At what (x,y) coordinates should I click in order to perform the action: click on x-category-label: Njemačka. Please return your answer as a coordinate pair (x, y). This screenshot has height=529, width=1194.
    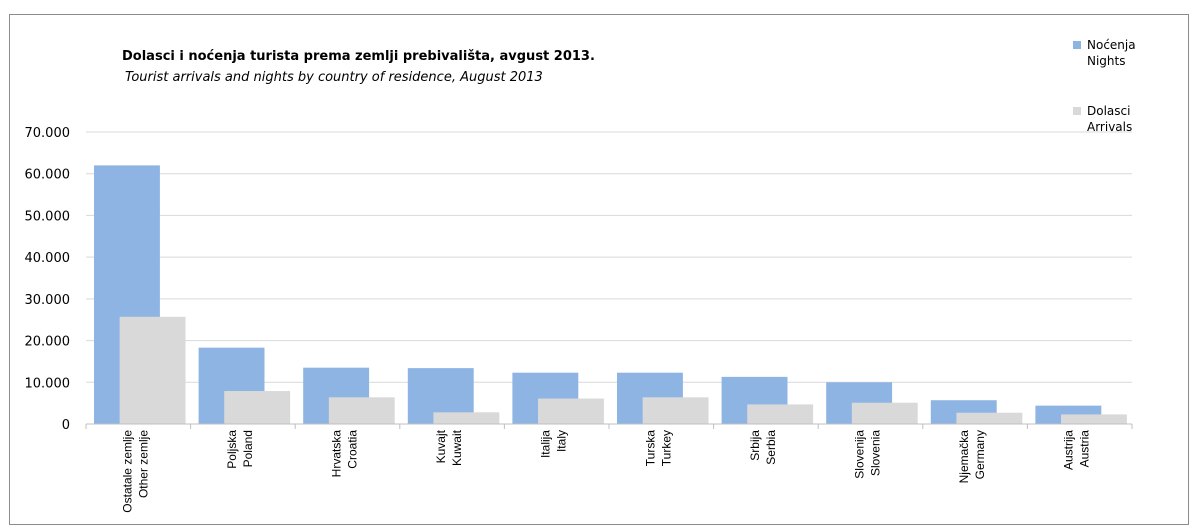
    Looking at the image, I should click on (964, 457).